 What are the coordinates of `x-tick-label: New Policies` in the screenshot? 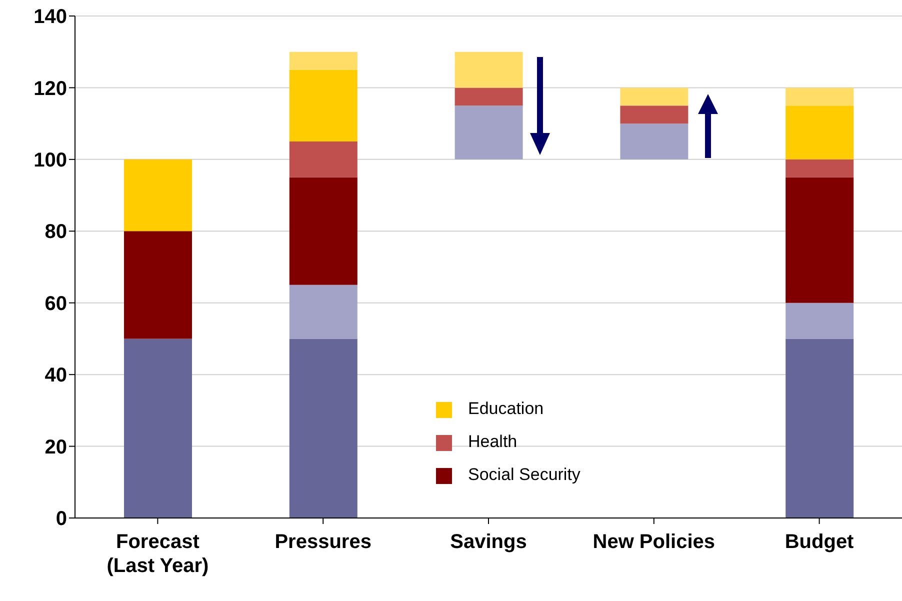 It's located at (654, 542).